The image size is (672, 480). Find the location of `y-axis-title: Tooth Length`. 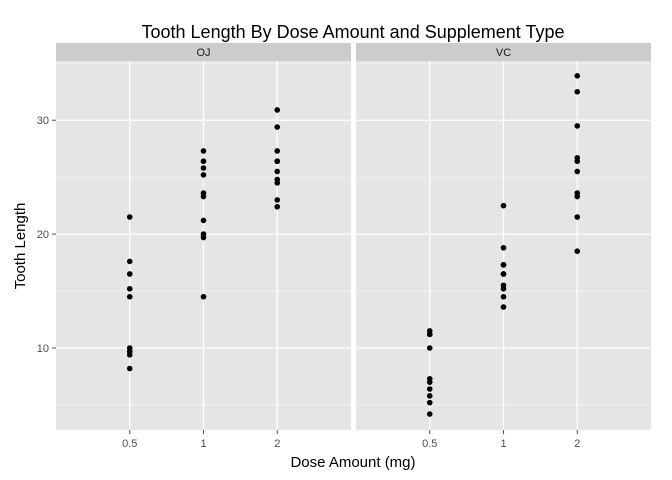

y-axis-title: Tooth Length is located at coordinates (20, 246).